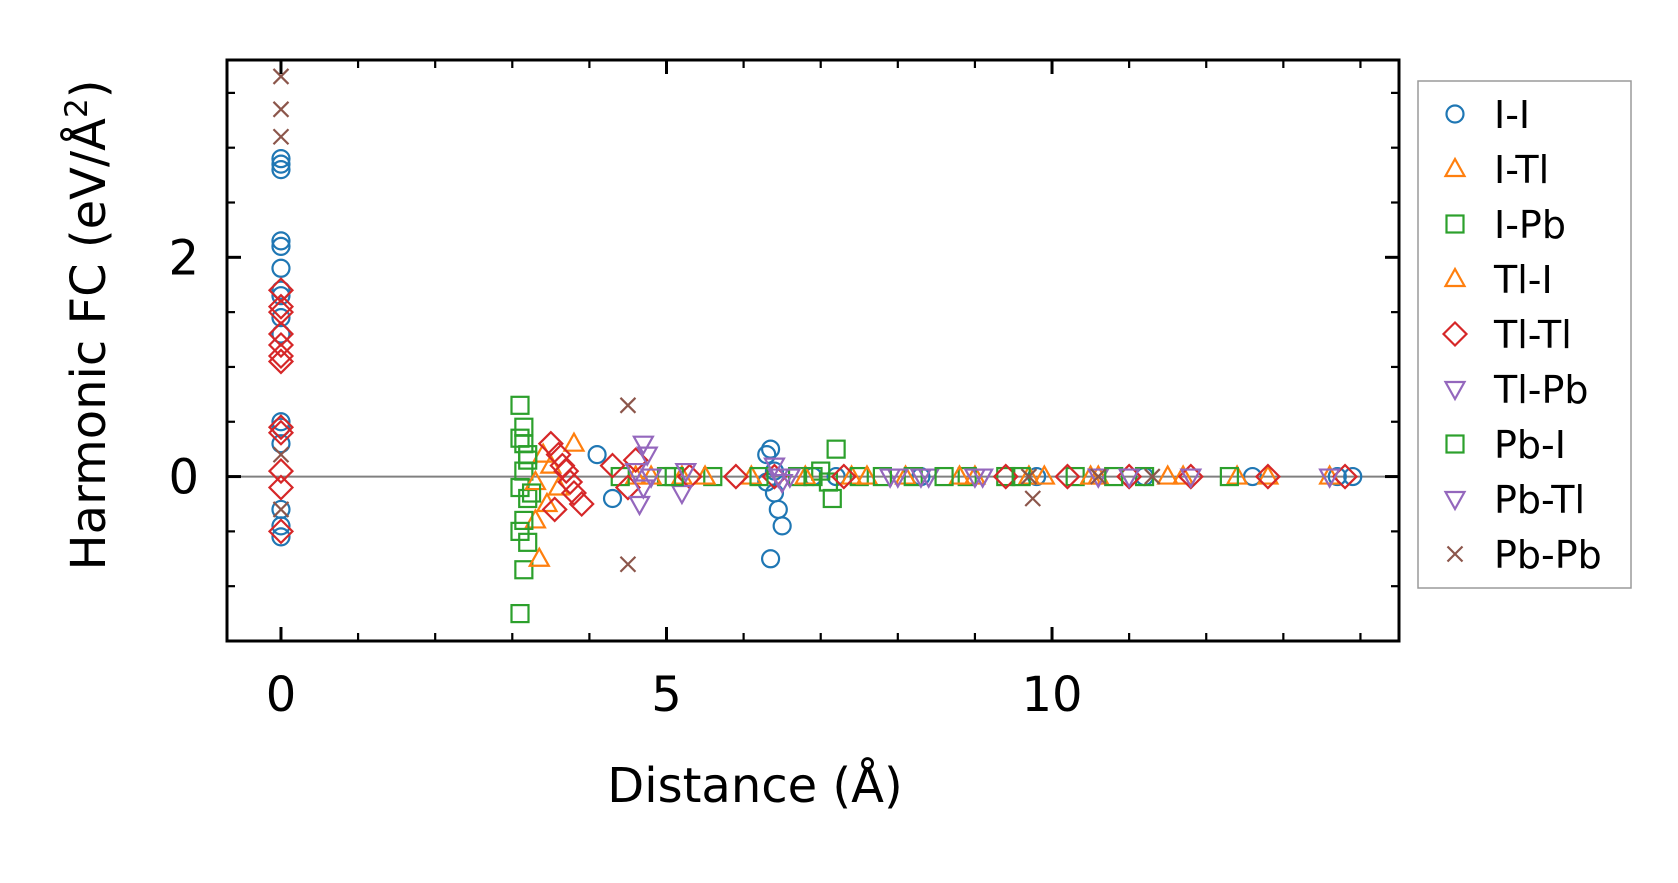 This screenshot has width=1678, height=883. What do you see at coordinates (754, 785) in the screenshot?
I see `x-axis-label: Distance (Å)` at bounding box center [754, 785].